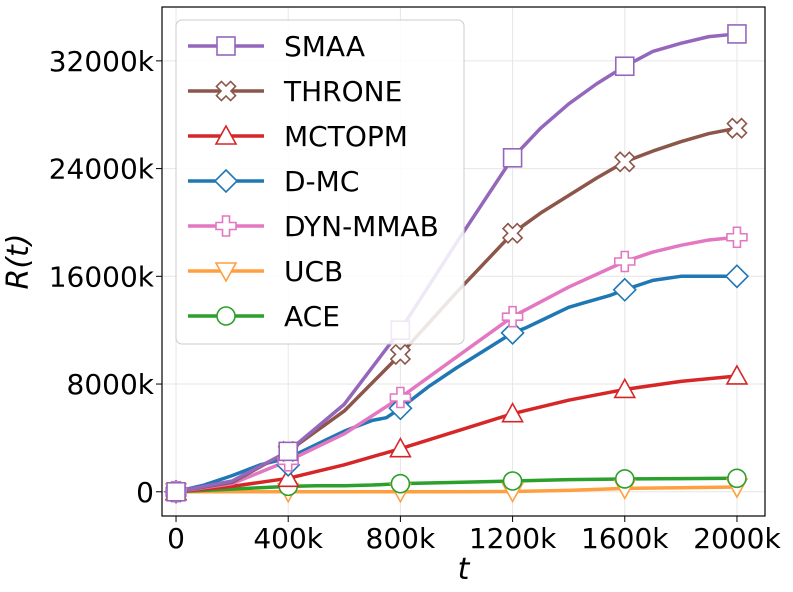  I want to click on legend-item-dyn-mmab: DYN-MMAB, so click(313, 226).